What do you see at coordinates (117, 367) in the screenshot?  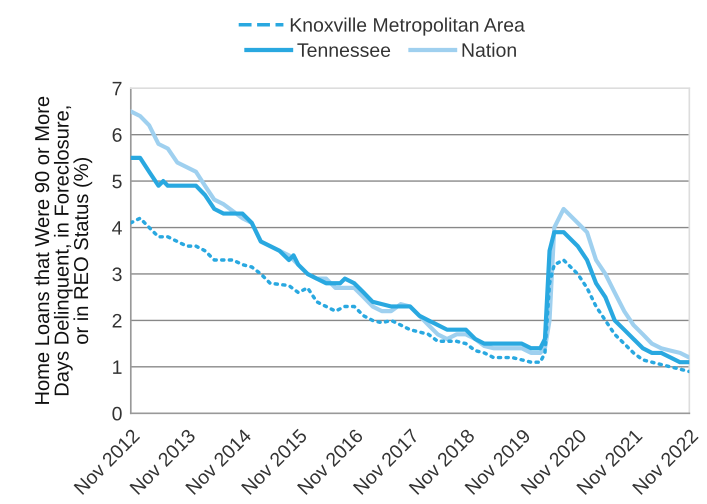 I see `y-tick-label: 1` at bounding box center [117, 367].